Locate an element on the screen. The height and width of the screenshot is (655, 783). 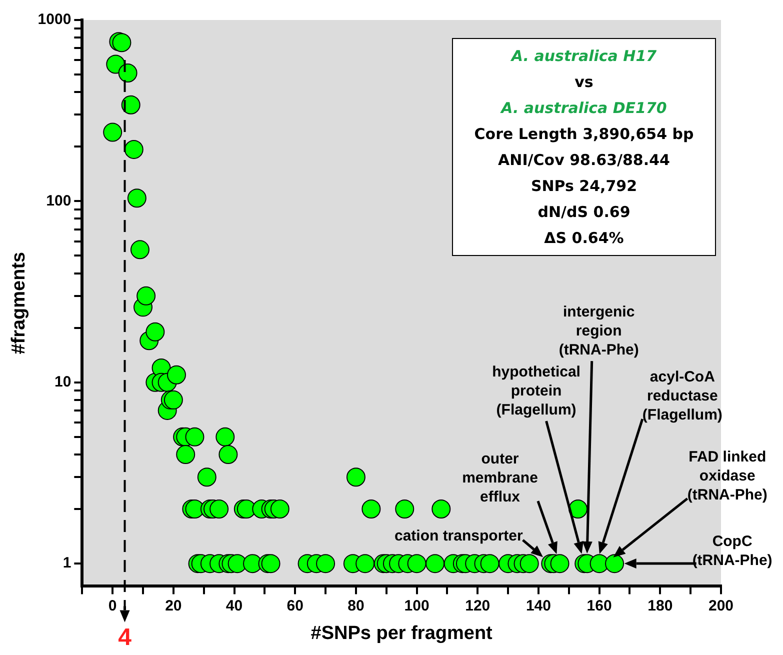
y-axis-title: #fragments is located at coordinates (19, 303).